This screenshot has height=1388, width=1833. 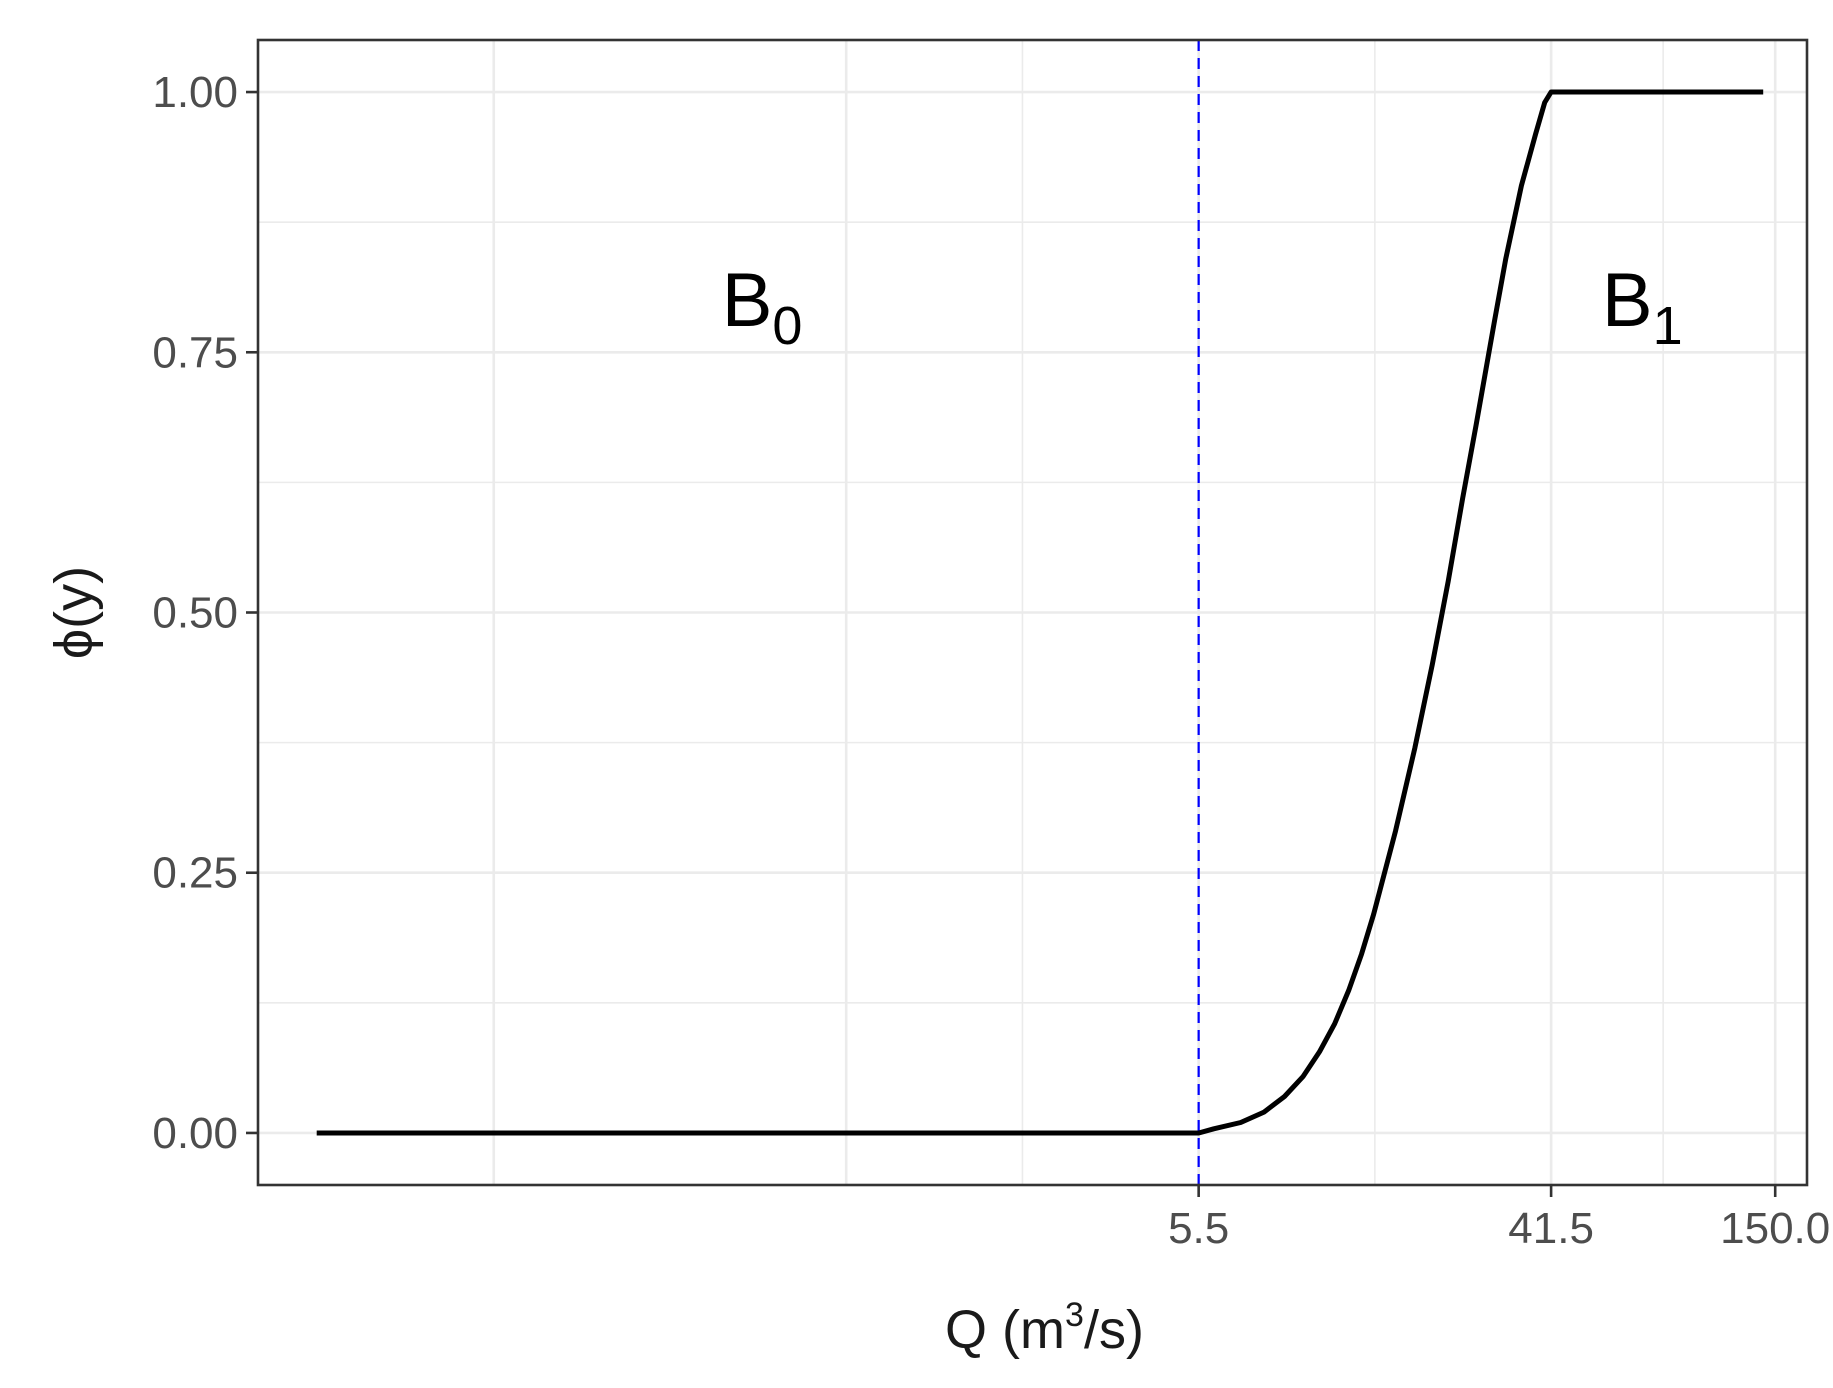 I want to click on y-tick-label: 0.25, so click(x=195, y=873).